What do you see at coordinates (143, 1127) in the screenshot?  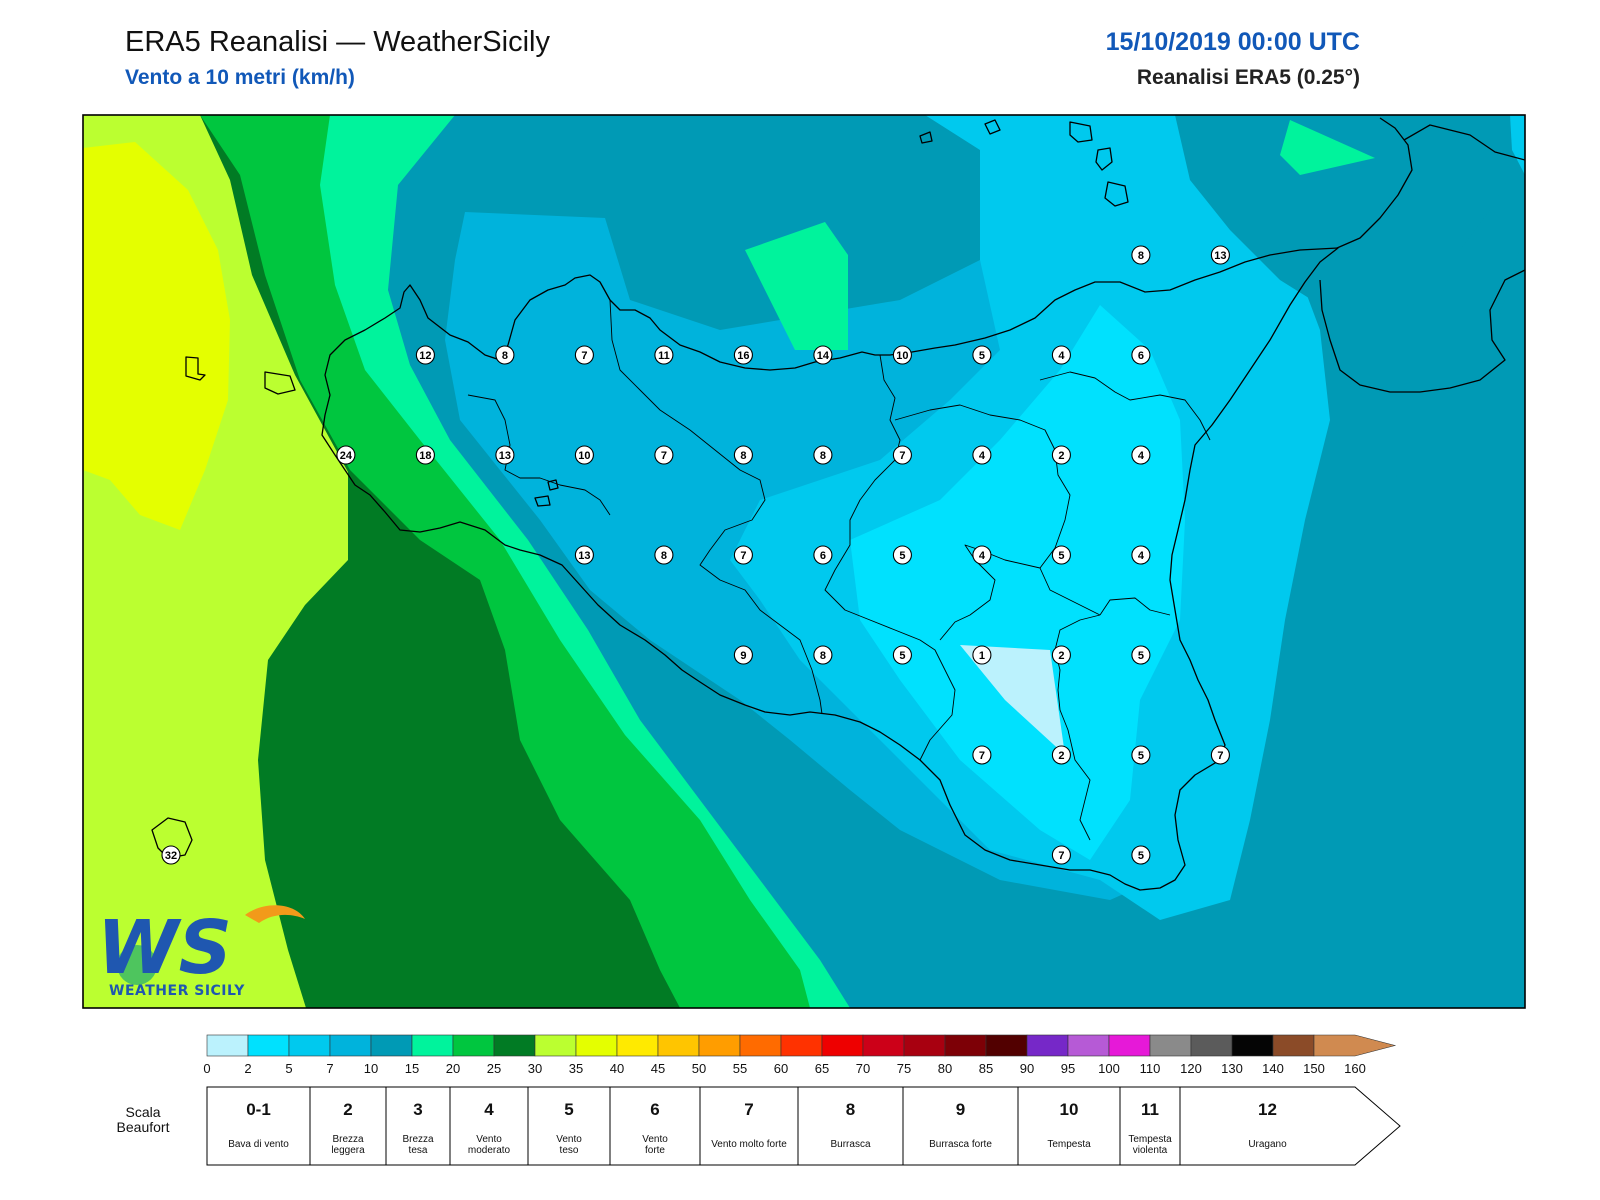 I see `beaufort-title-2: Beaufort` at bounding box center [143, 1127].